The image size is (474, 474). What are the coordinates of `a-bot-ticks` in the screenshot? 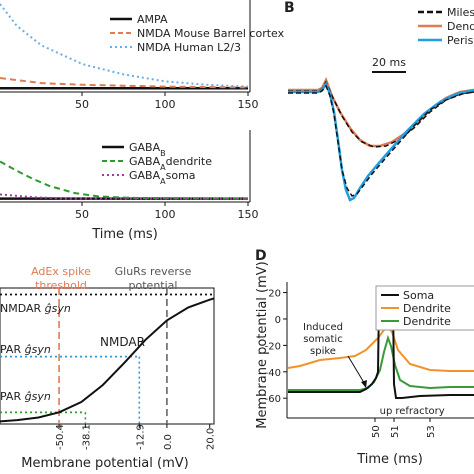 It's located at (165, 204).